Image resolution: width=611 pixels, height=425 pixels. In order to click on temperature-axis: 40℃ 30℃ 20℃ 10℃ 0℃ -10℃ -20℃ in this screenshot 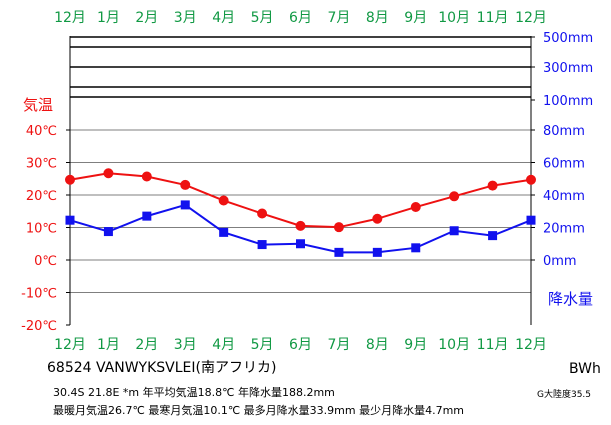, I will do `click(39, 229)`.